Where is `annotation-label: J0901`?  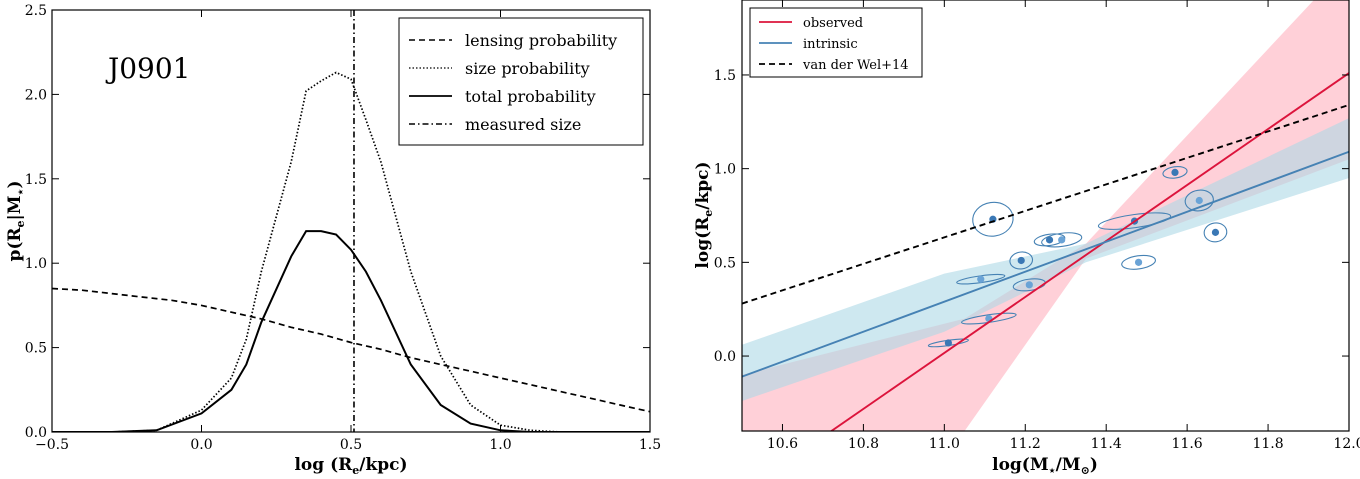 annotation-label: J0901 is located at coordinates (147, 68).